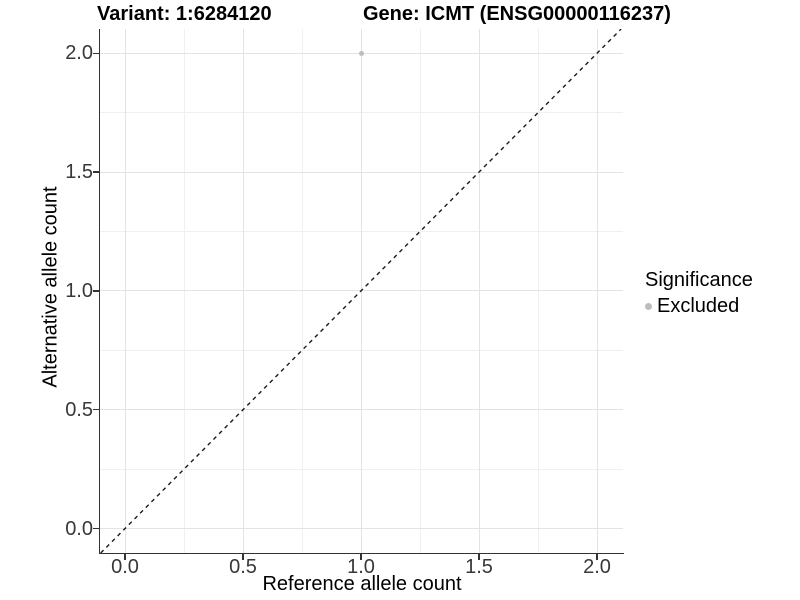 This screenshot has width=800, height=600. What do you see at coordinates (184, 14) in the screenshot?
I see `plot-title-variant: Variant: 1:6284120` at bounding box center [184, 14].